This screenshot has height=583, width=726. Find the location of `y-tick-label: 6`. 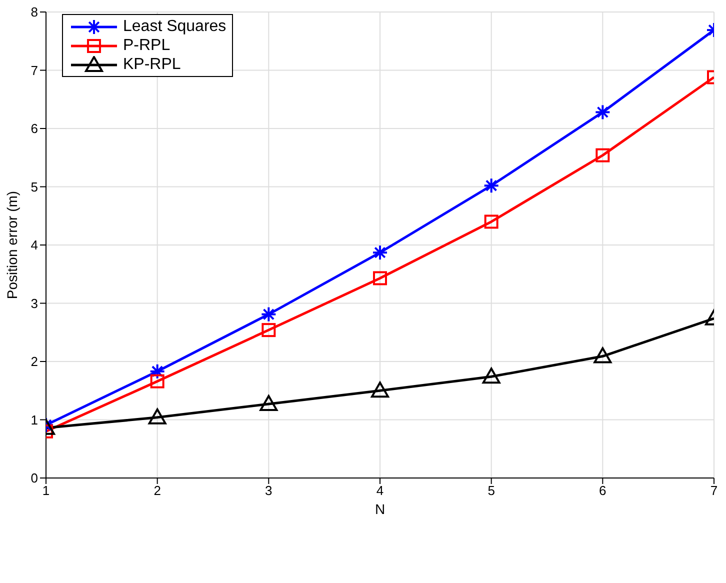

y-tick-label: 6 is located at coordinates (34, 128).